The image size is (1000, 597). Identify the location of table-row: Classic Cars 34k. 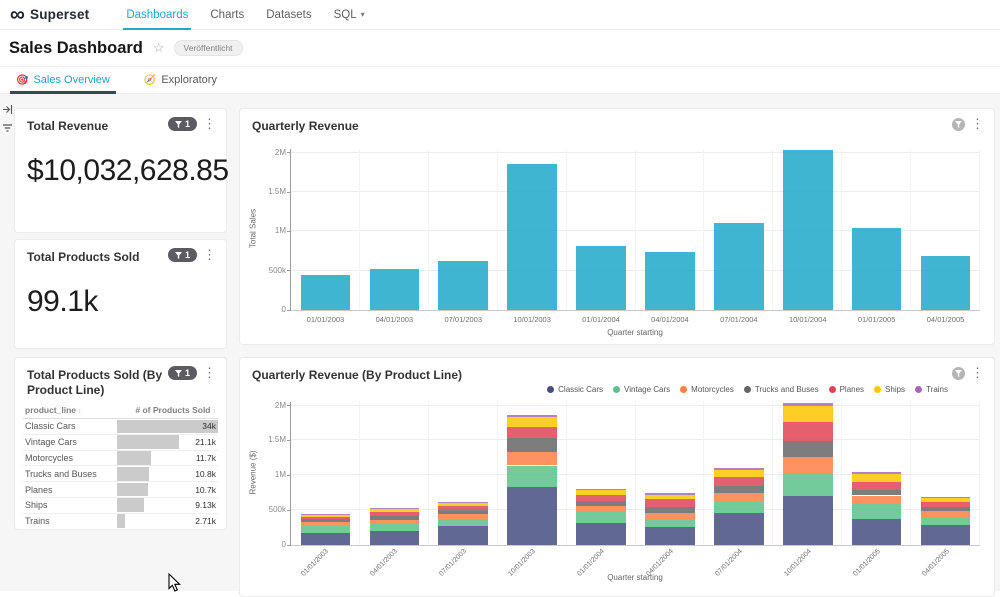
(120, 426).